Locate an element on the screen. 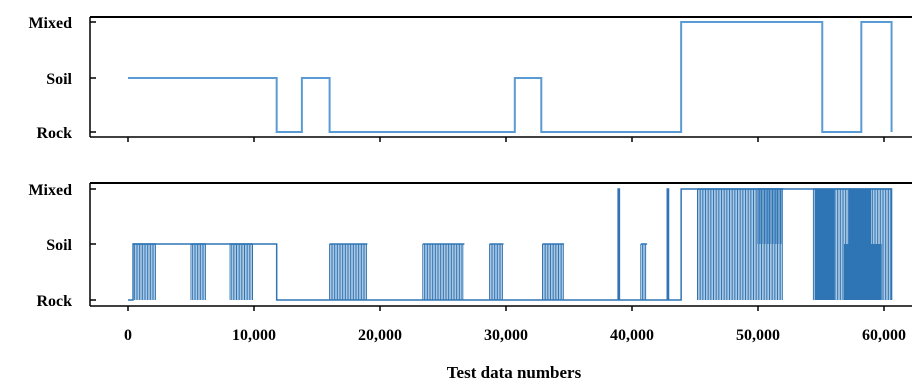 This screenshot has width=916, height=384. bottom-panel-y-ticks: Rock Soil Mixed is located at coordinates (62, 246).